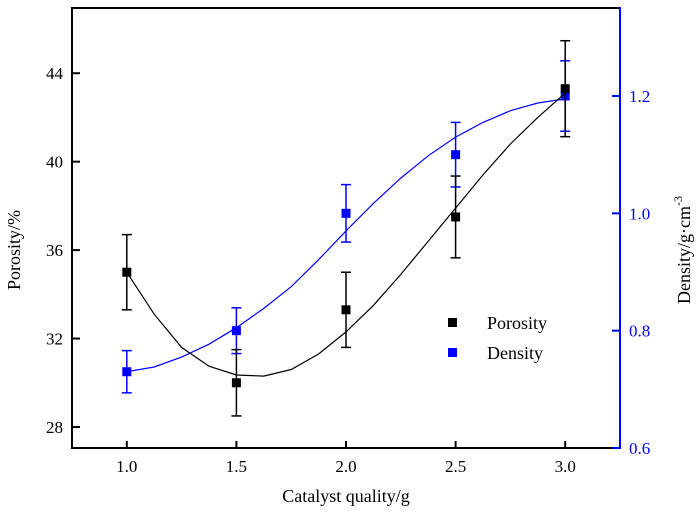  I want to click on y-right-tick-label: 0.8, so click(639, 331).